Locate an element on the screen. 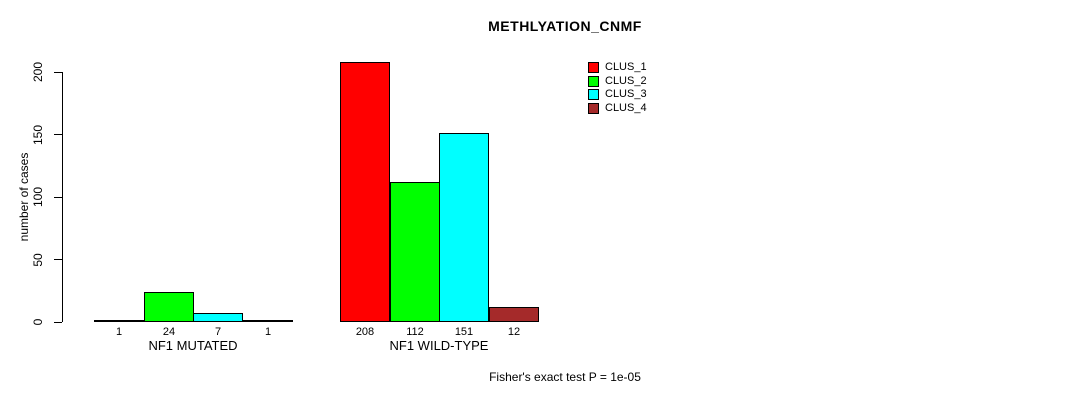 The image size is (1090, 400). bar-value-label: 112 is located at coordinates (415, 332).